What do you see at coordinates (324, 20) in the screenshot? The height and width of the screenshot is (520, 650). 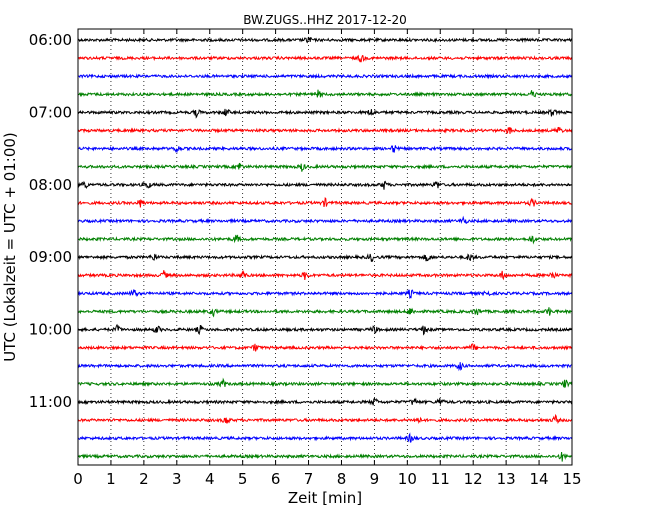 I see `chart-title: BW.ZUGS..HHZ 2017-12-20` at bounding box center [324, 20].